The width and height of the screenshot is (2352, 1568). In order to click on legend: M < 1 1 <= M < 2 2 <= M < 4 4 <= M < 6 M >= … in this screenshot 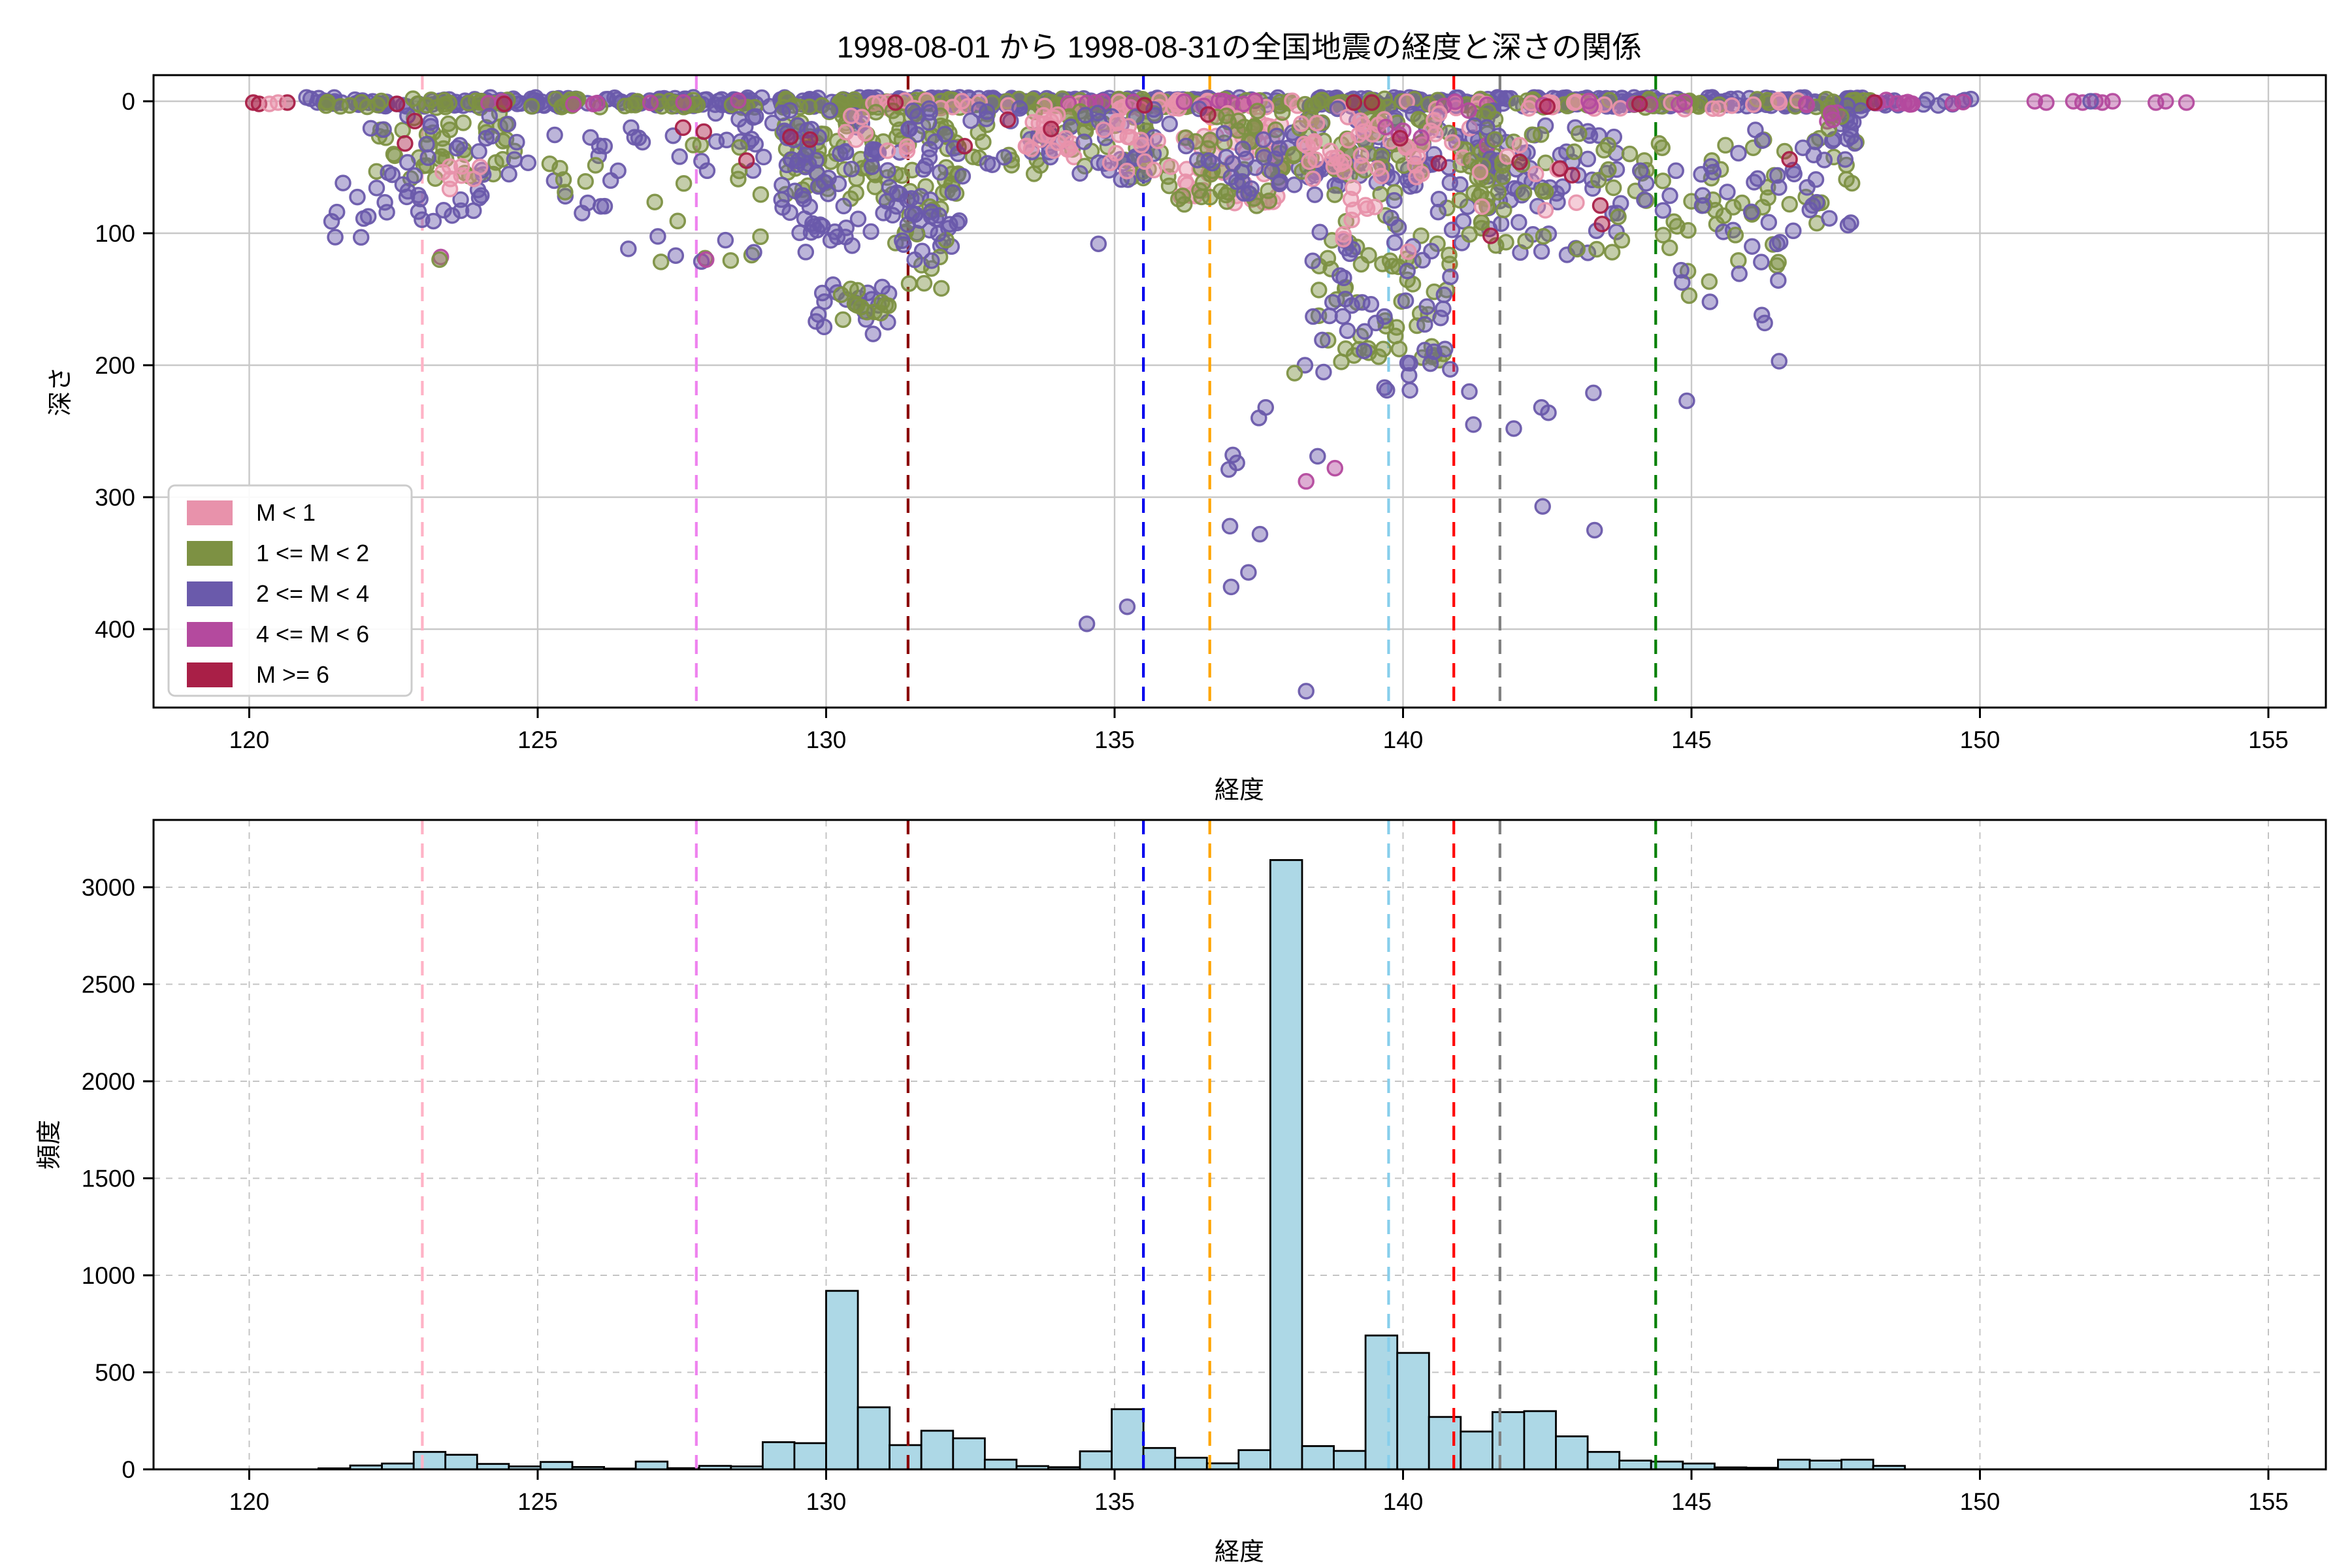, I will do `click(290, 590)`.